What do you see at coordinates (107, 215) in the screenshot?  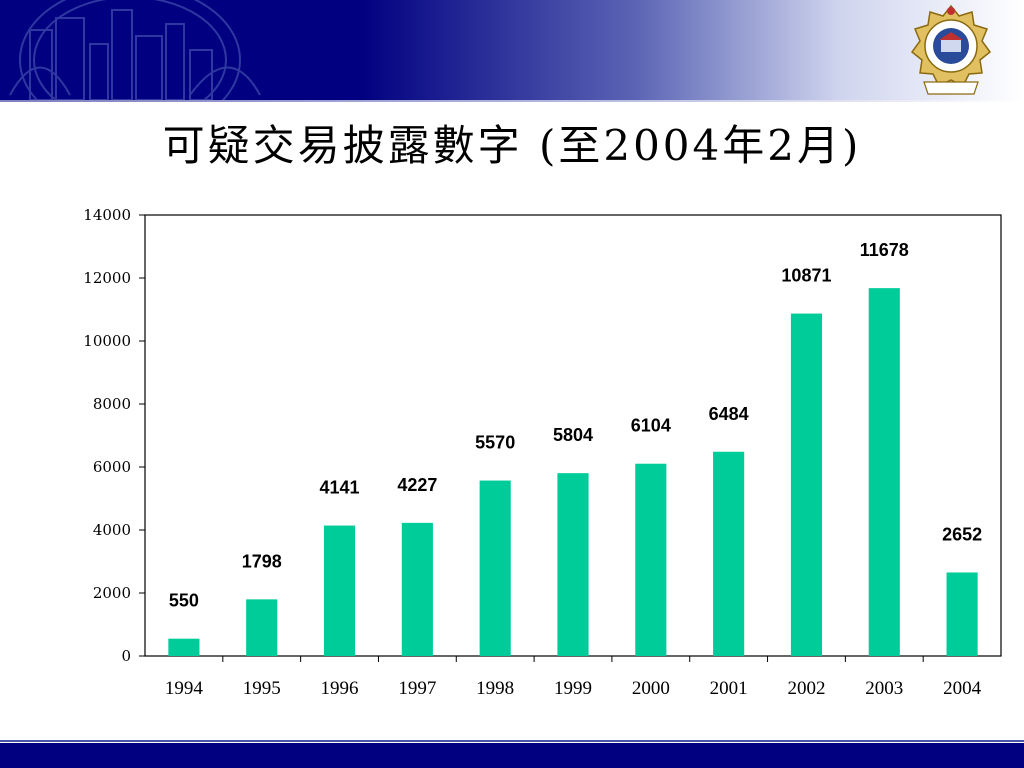 I see `y-tick-label: 14000` at bounding box center [107, 215].